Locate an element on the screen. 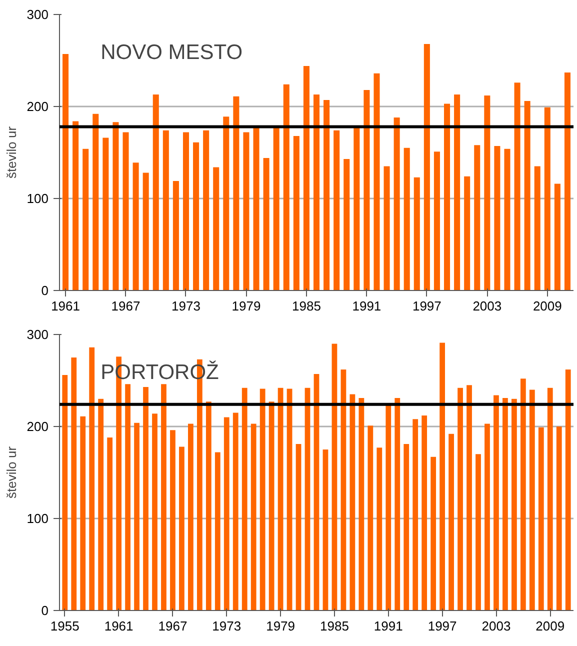  x-tick-label: 1979 is located at coordinates (246, 306).